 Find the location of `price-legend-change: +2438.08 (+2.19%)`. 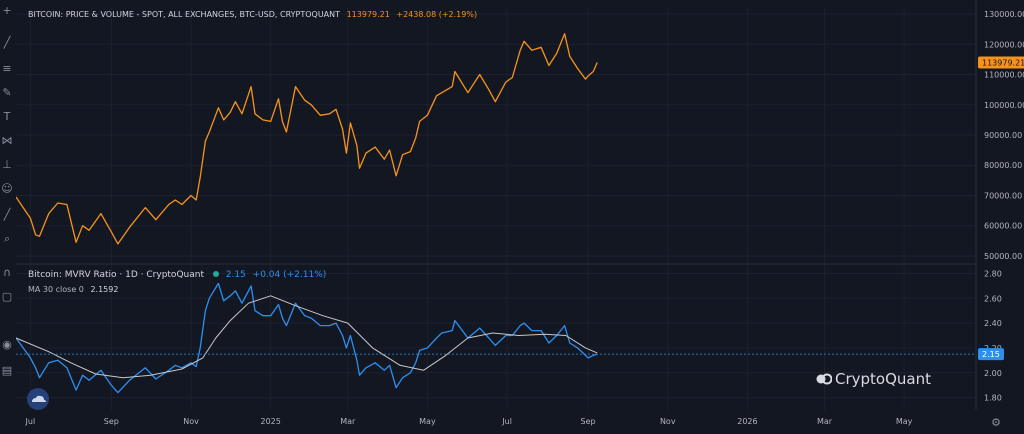

price-legend-change: +2438.08 (+2.19%) is located at coordinates (437, 14).